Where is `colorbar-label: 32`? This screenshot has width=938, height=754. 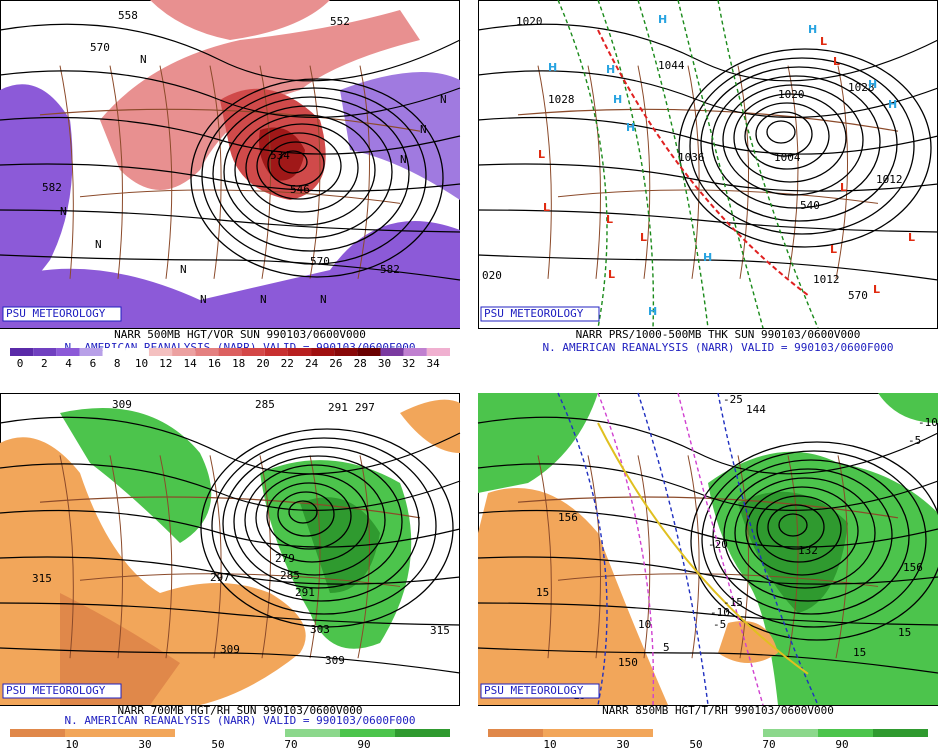
colorbar-label: 32 is located at coordinates (408, 363).